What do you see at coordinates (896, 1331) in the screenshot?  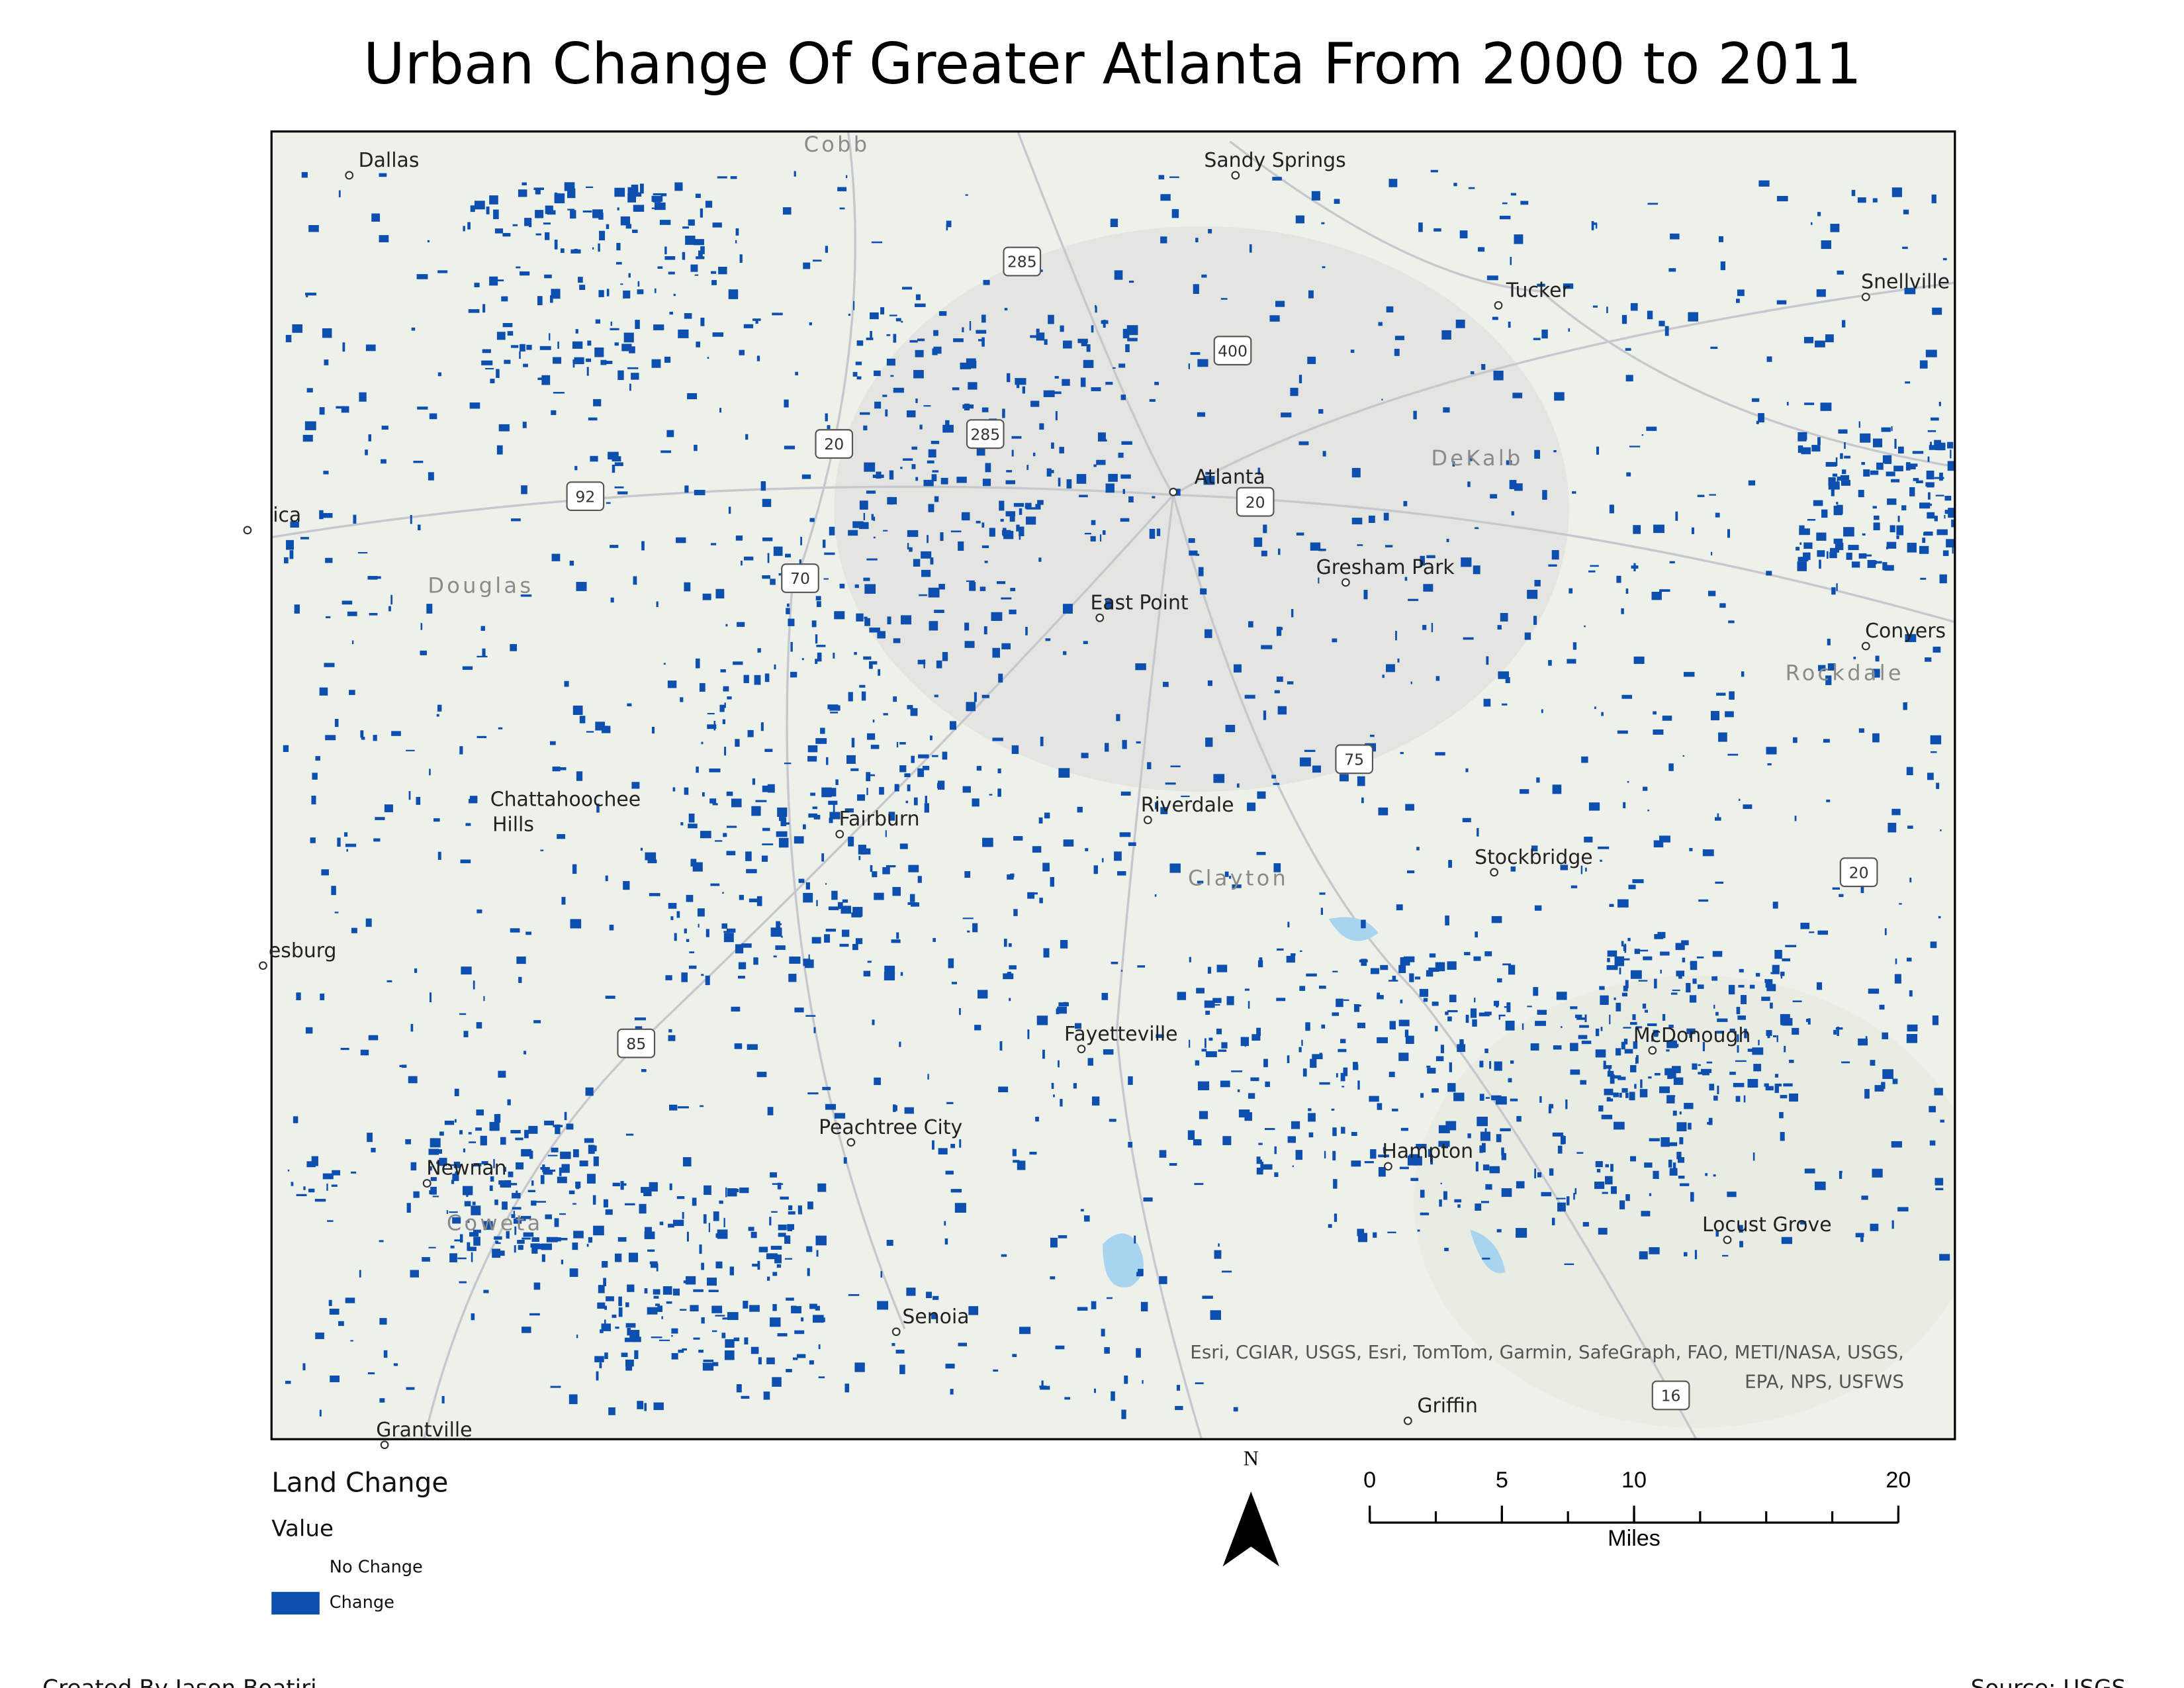 I see `place-dot` at bounding box center [896, 1331].